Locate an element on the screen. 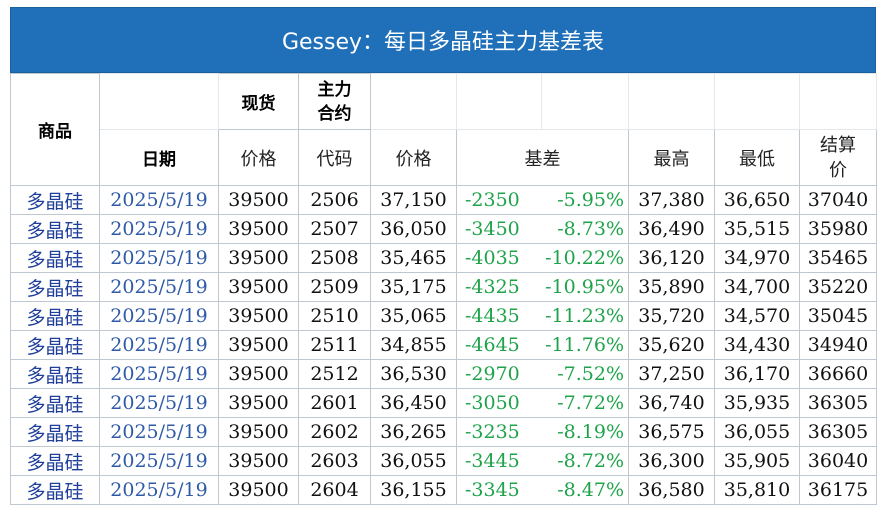 This screenshot has height=526, width=886. settle-cell: 36660 is located at coordinates (838, 374).